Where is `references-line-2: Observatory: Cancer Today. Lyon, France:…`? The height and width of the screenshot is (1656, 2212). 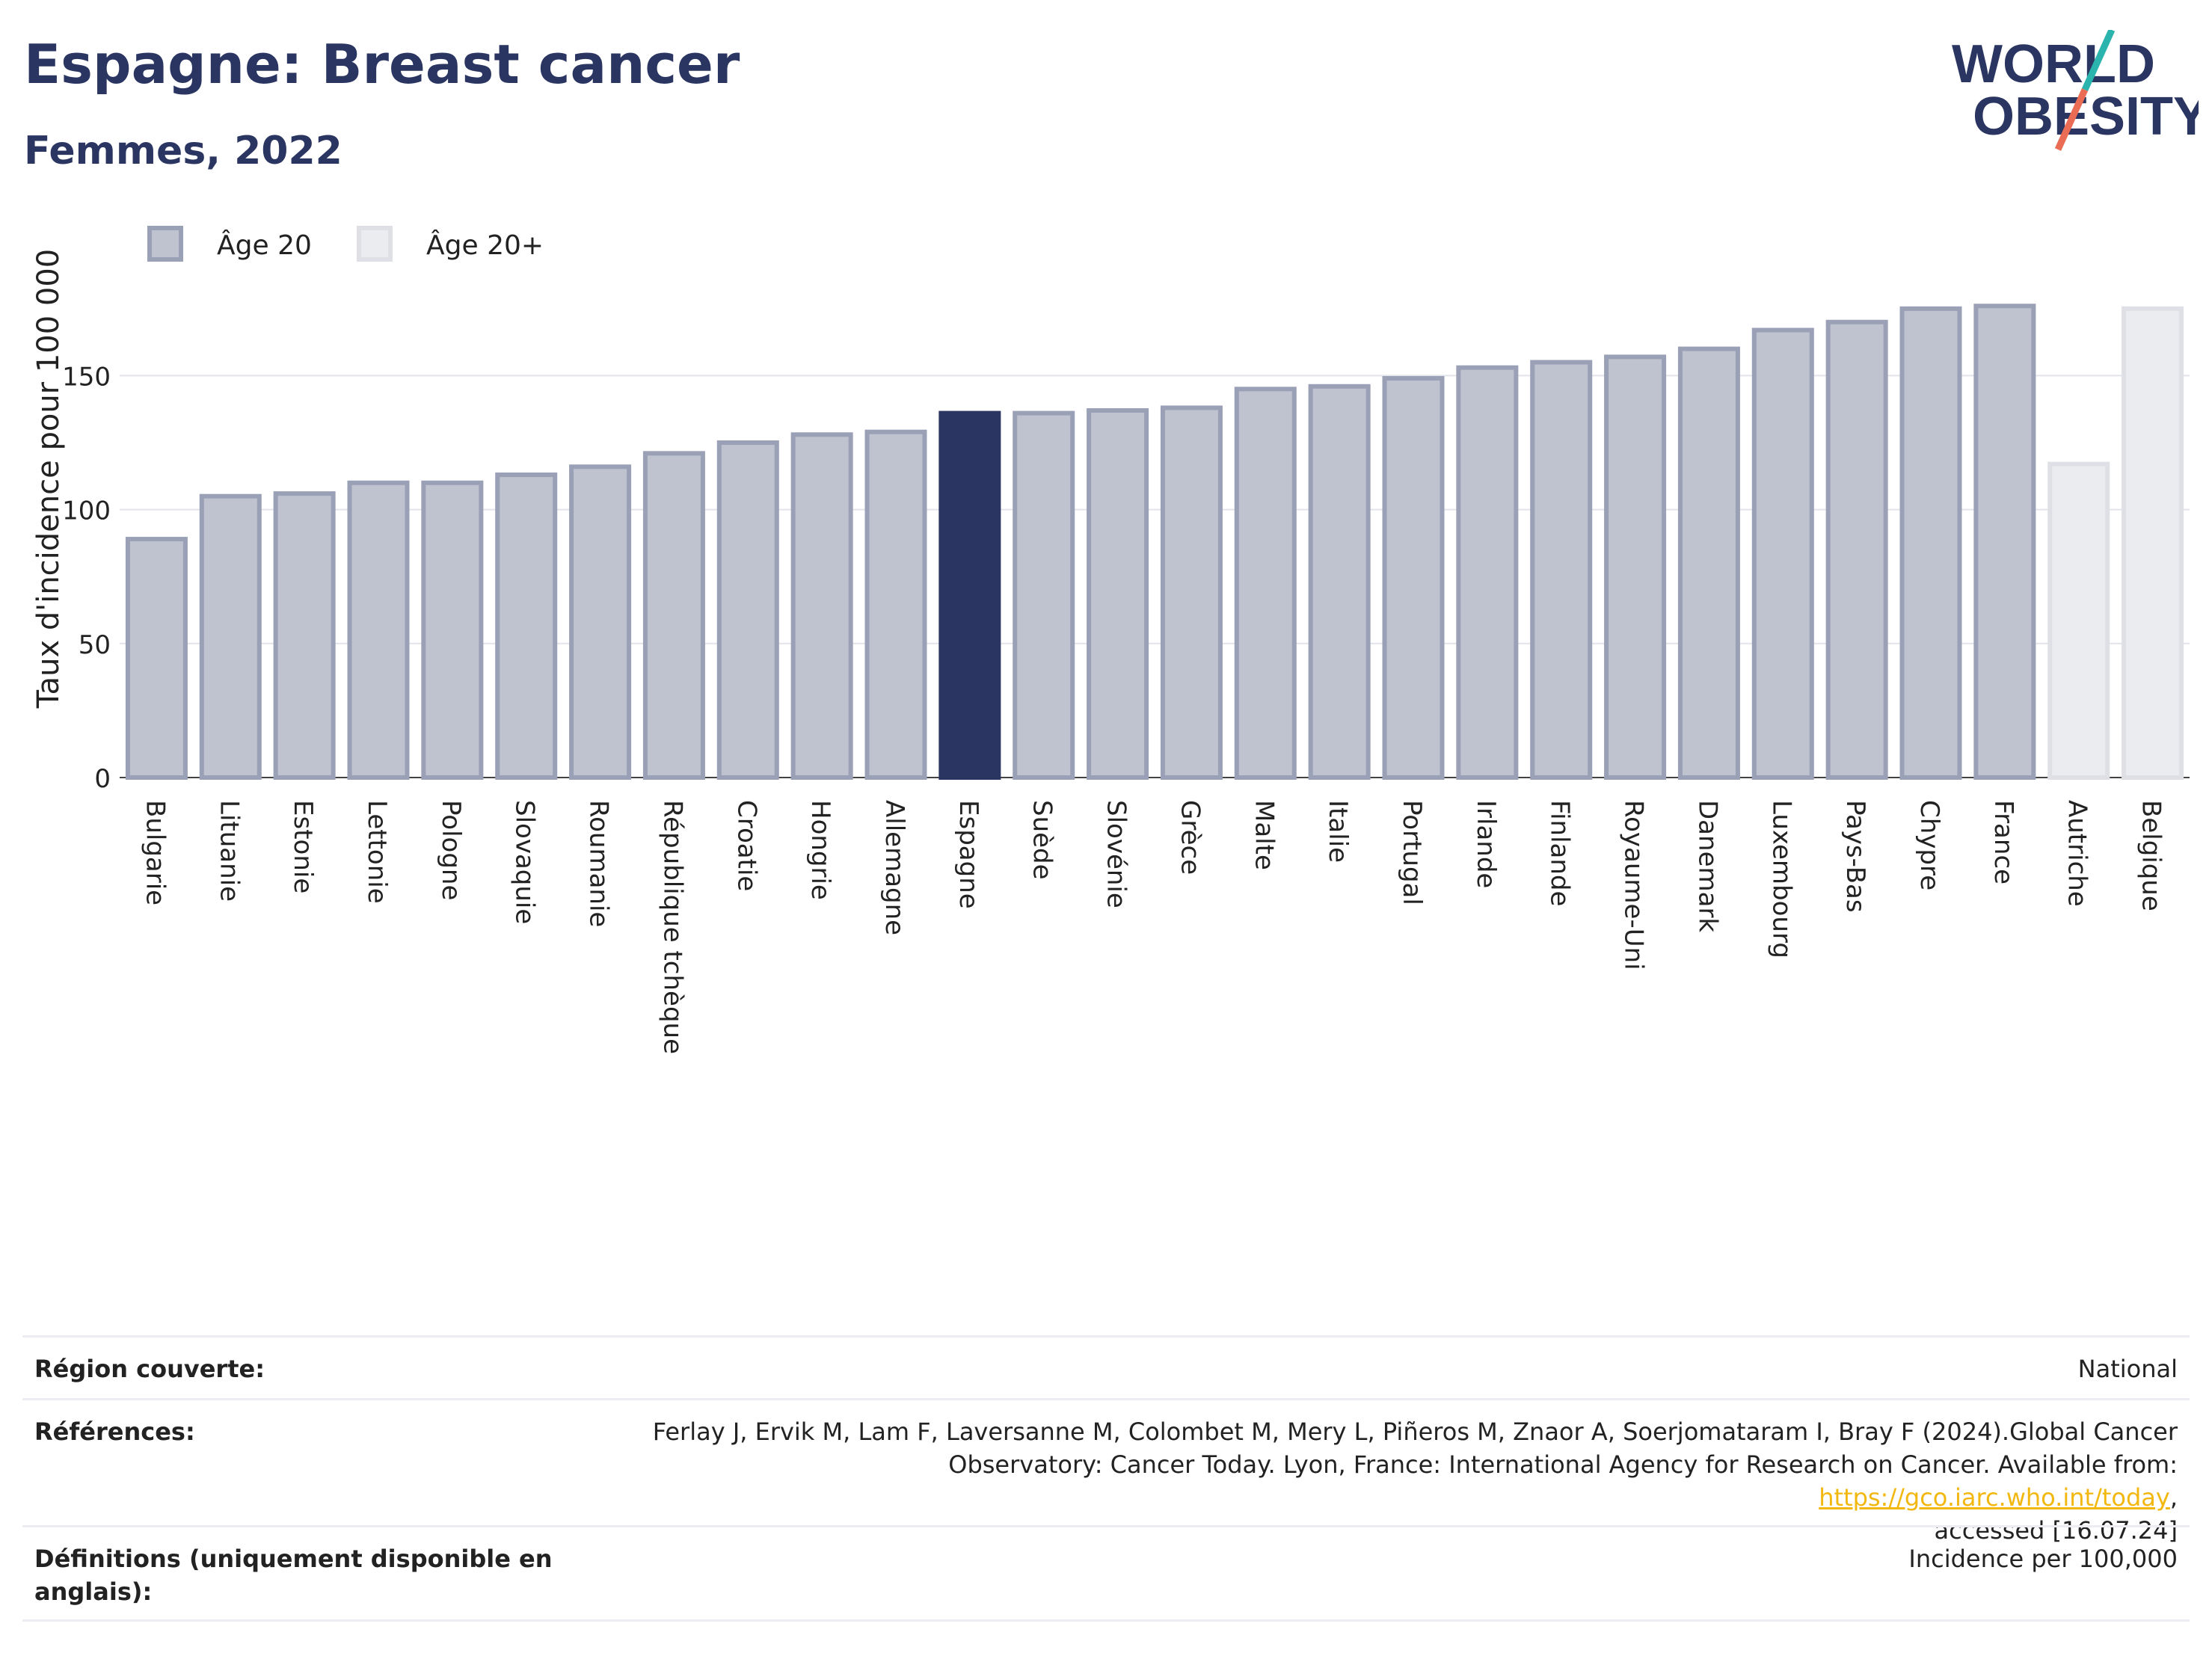
references-line-2: Observatory: Cancer Today. Lyon, France:… is located at coordinates (1392, 1481).